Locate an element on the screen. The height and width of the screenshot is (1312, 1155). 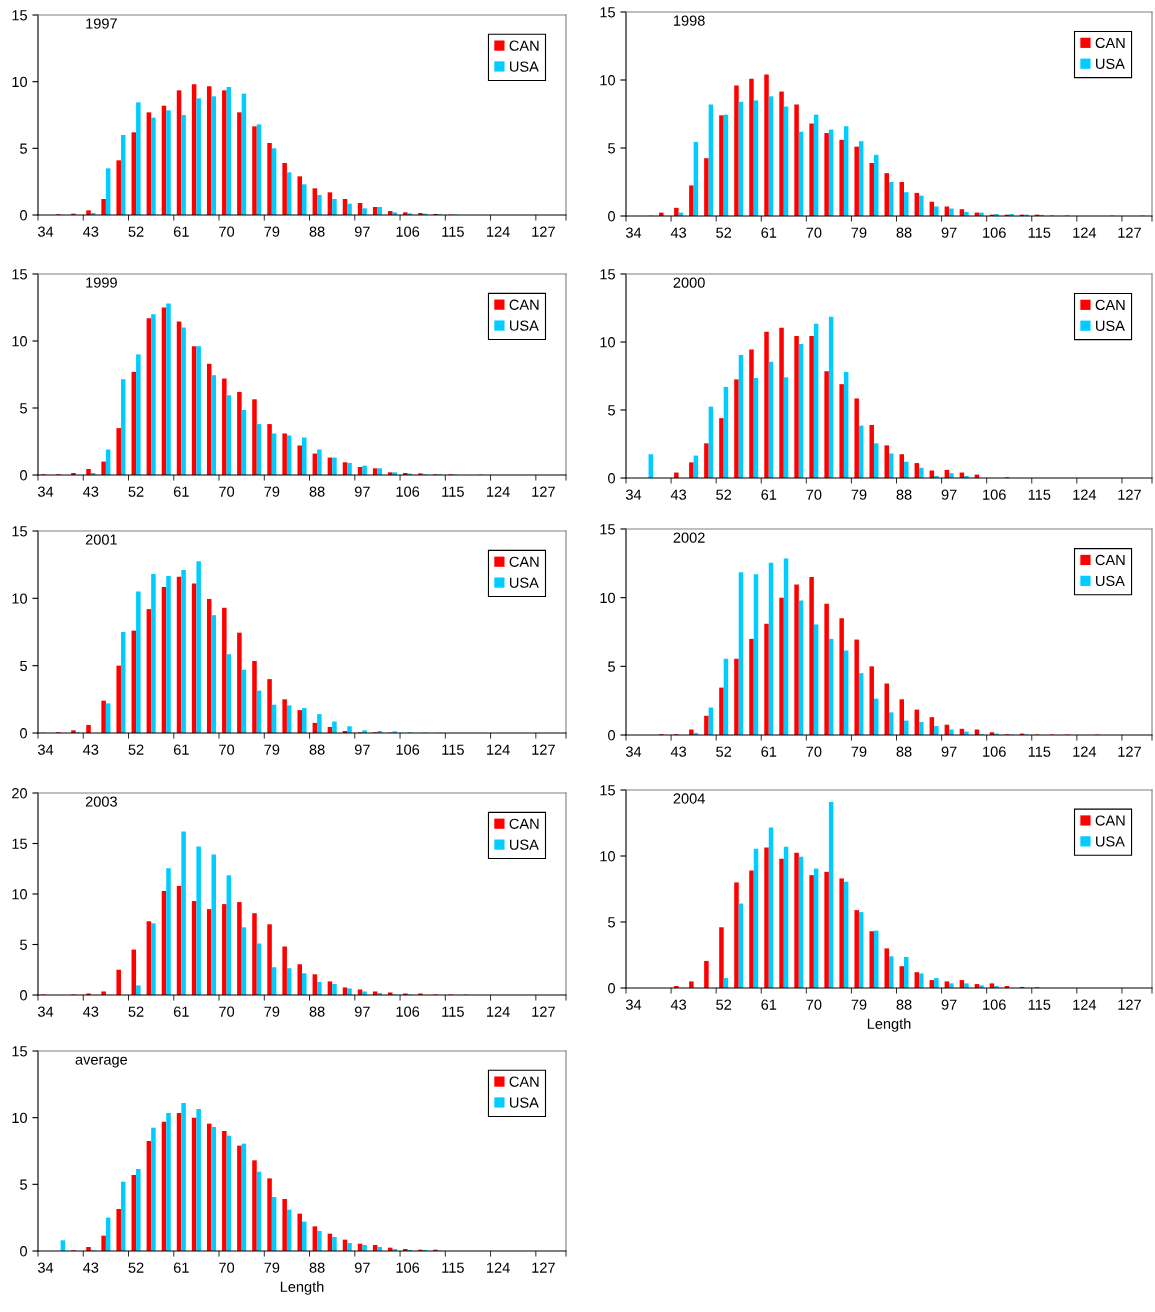
chart-title: average is located at coordinates (101, 1062).